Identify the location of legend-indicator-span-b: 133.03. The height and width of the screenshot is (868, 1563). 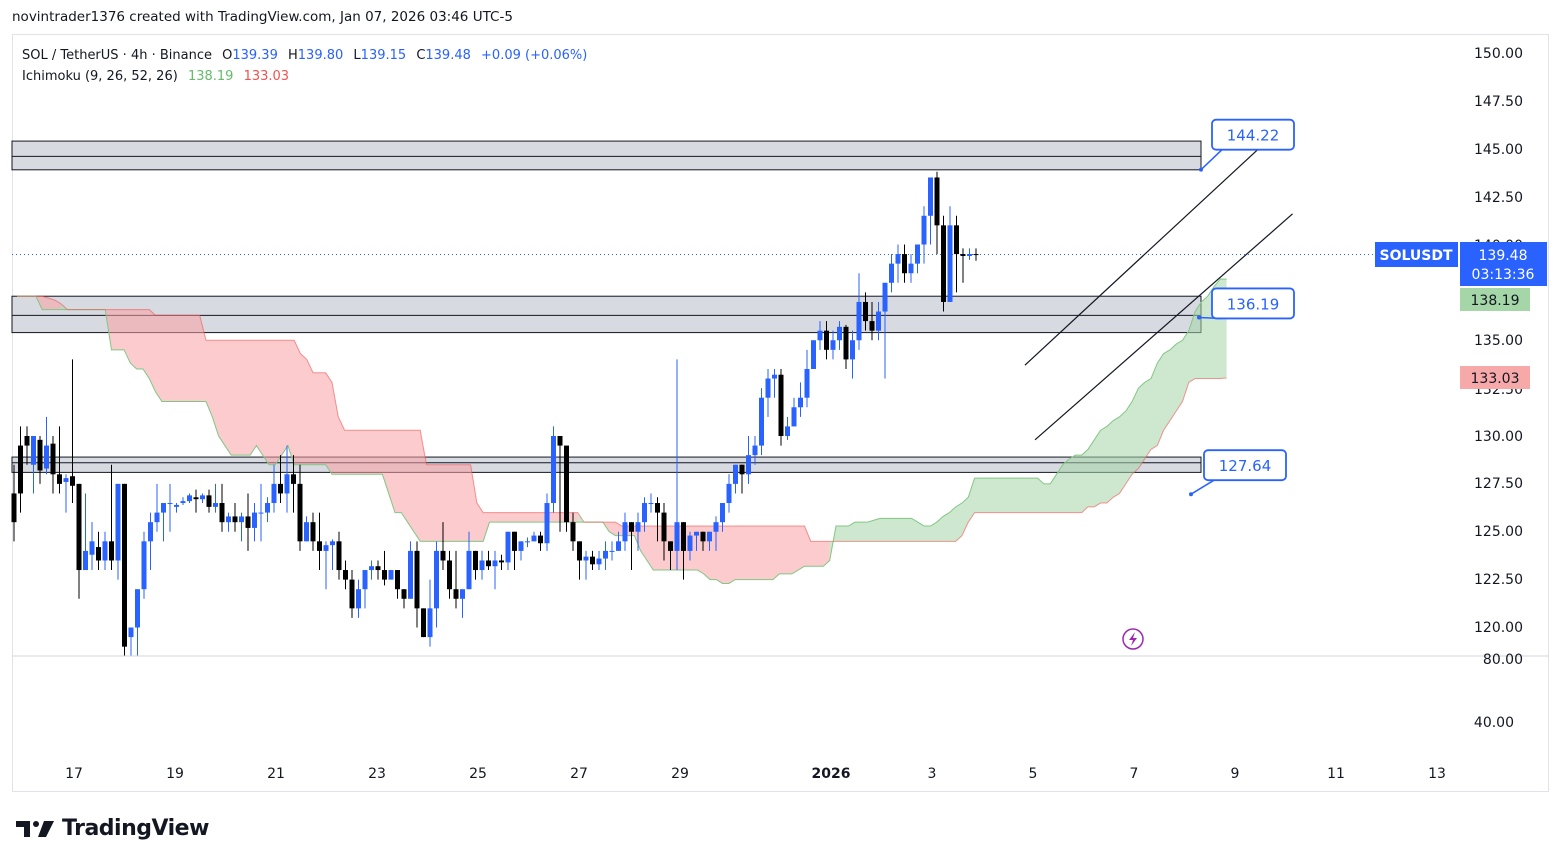
(266, 76).